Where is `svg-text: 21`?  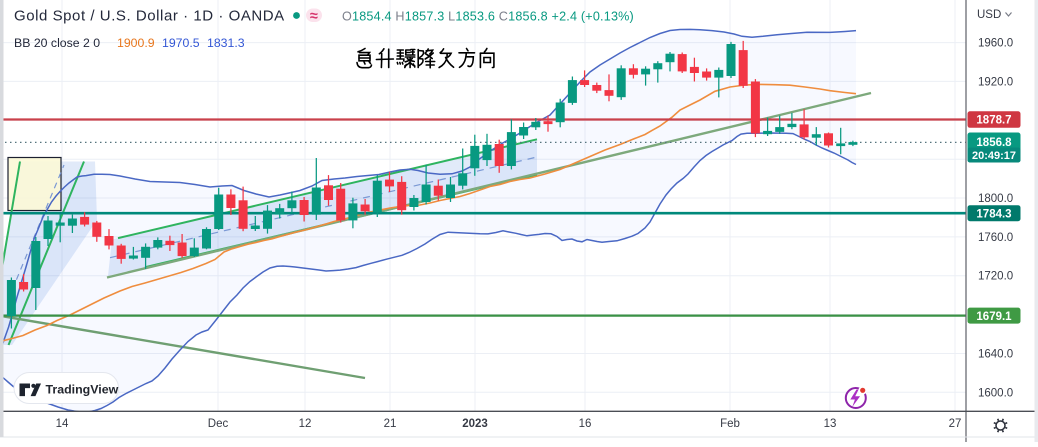
svg-text: 21 is located at coordinates (390, 424).